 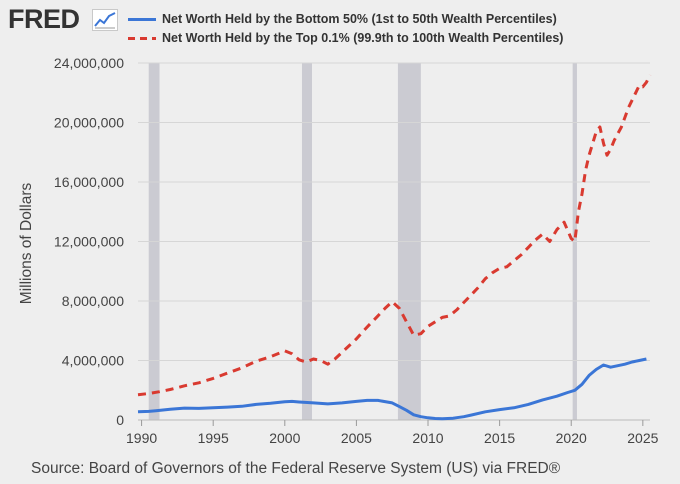 I want to click on y-axis-title: Millions of Dollars, so click(x=26, y=244).